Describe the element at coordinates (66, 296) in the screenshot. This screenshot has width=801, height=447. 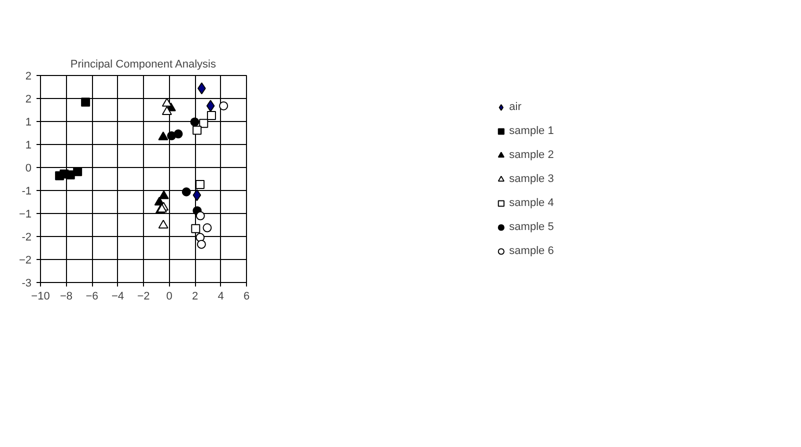
I see `x-tick-label: −8` at that location.